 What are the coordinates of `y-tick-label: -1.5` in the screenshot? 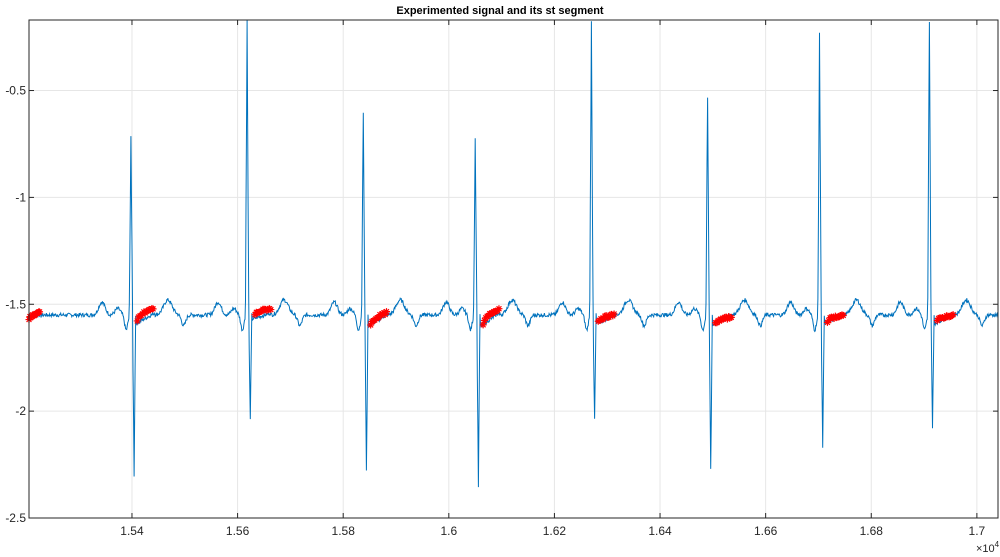 It's located at (15, 304).